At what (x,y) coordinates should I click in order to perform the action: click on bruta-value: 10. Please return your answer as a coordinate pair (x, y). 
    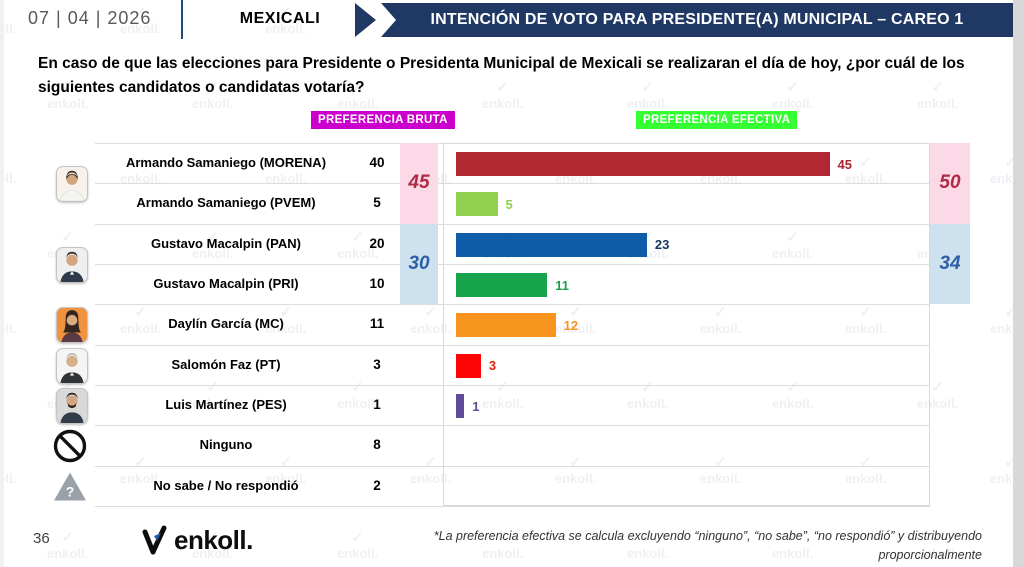
    Looking at the image, I should click on (377, 283).